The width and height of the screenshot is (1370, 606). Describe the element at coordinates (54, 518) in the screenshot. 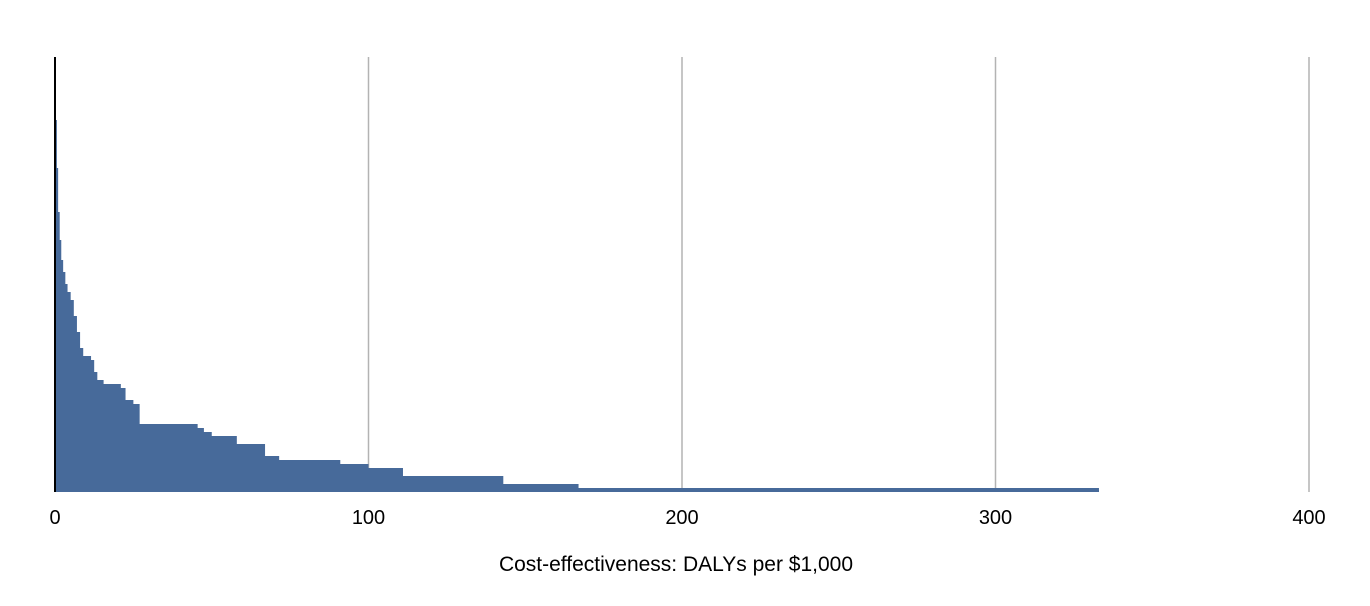

I see `x-tick-label: 0` at that location.